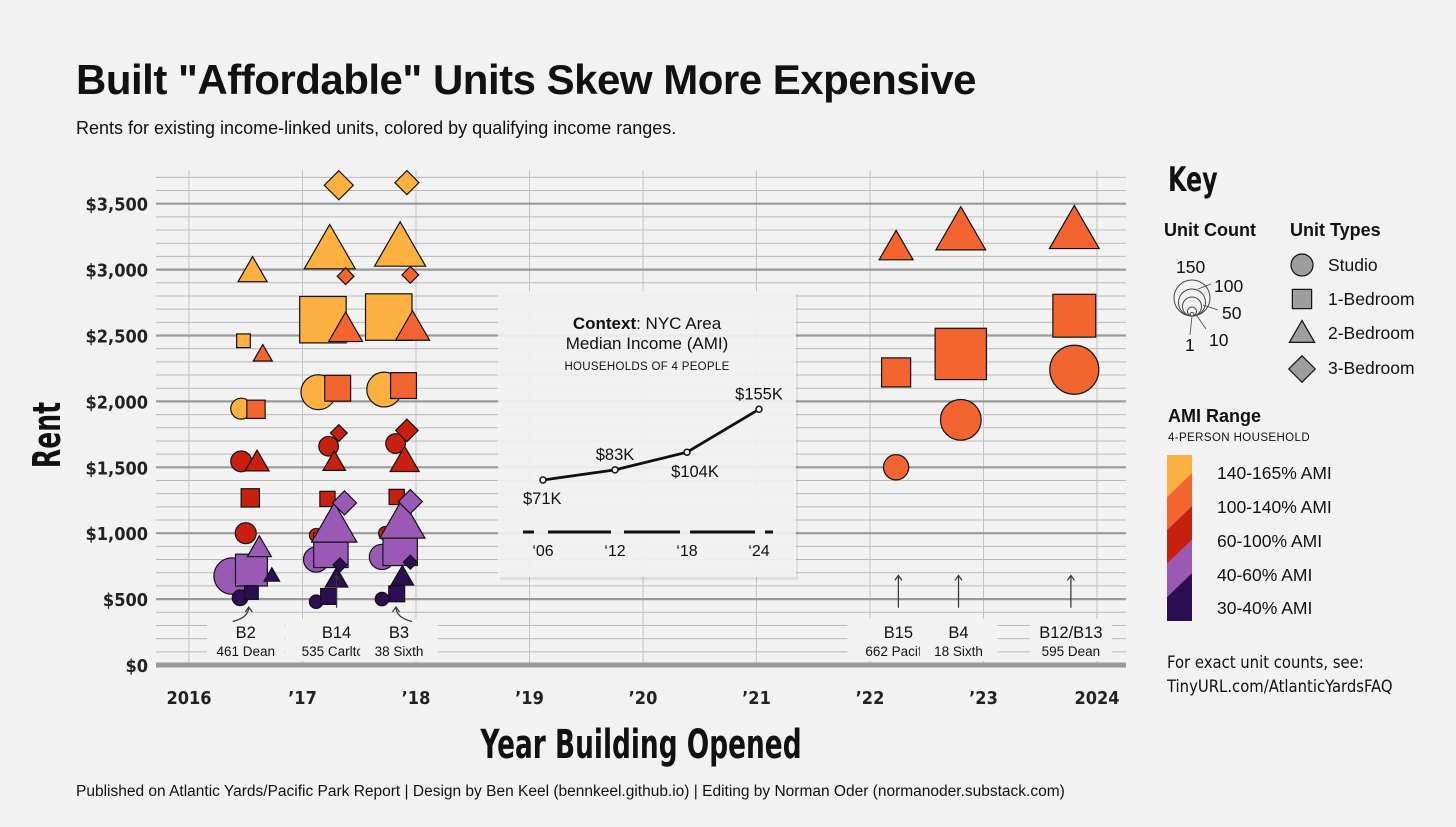 The width and height of the screenshot is (1456, 827). I want to click on x-tick-label: ’17, so click(302, 698).